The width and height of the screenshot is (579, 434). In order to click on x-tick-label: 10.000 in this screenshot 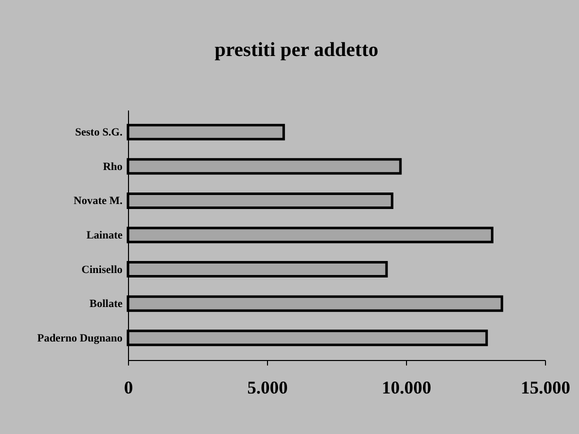, I will do `click(407, 388)`.